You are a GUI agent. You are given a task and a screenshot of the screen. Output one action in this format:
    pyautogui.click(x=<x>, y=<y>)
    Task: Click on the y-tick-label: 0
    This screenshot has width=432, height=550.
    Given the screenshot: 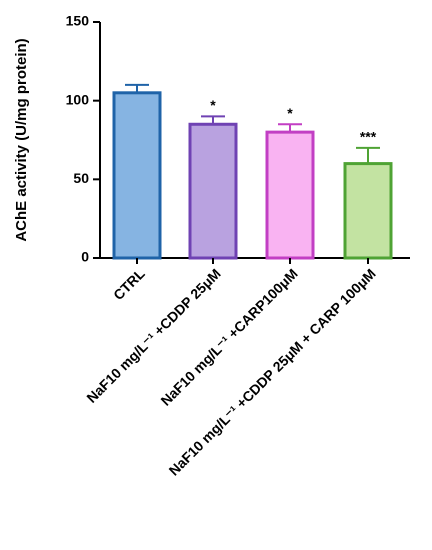 What is the action you would take?
    pyautogui.click(x=85, y=257)
    